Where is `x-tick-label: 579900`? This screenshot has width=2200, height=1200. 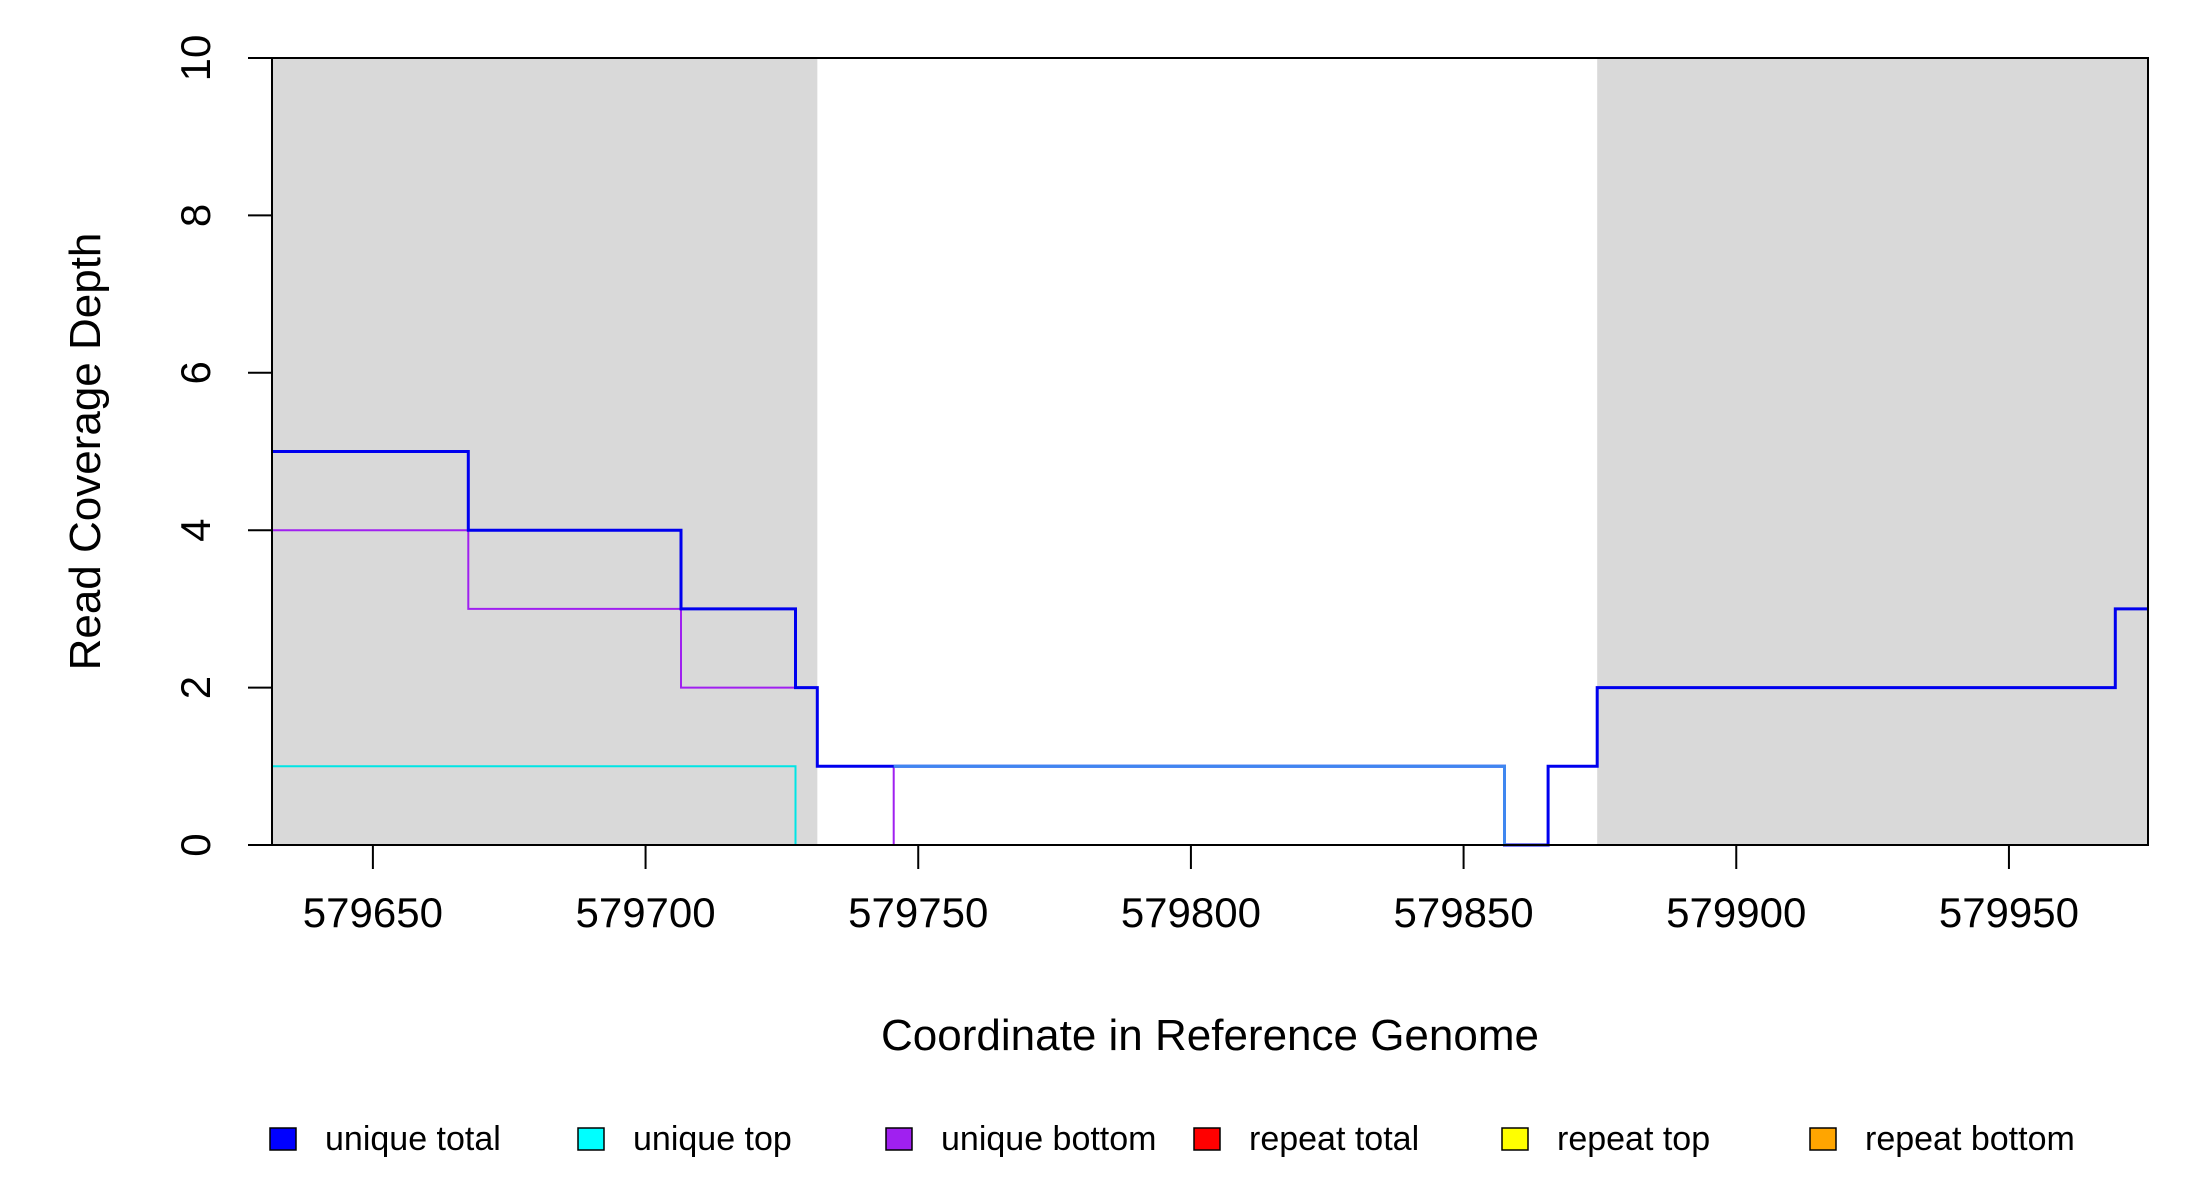
x-tick-label: 579900 is located at coordinates (1736, 912).